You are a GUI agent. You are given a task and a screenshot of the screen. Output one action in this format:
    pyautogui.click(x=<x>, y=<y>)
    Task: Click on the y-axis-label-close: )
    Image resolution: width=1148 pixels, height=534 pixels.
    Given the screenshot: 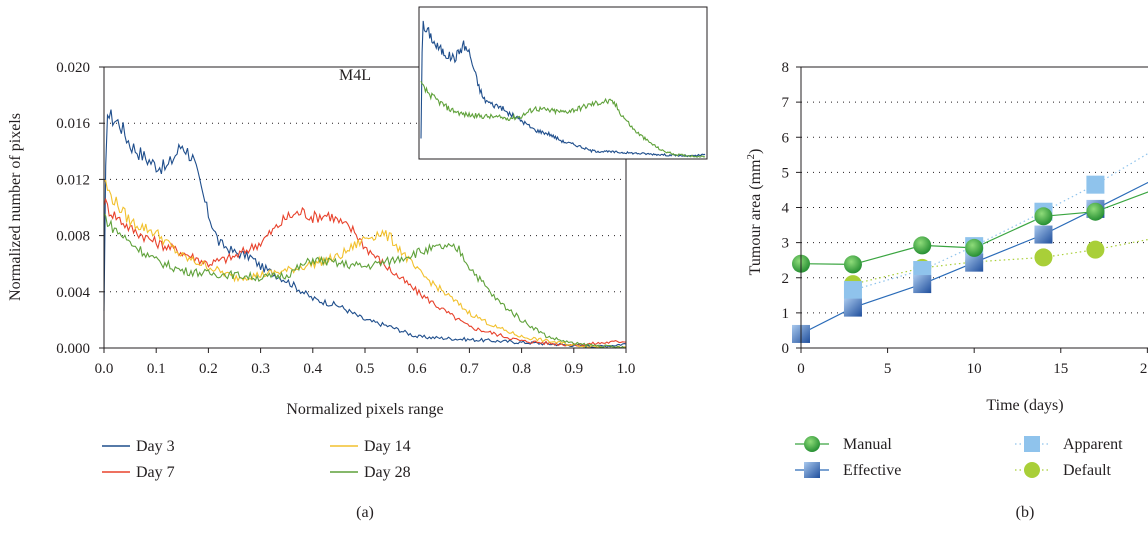 What is the action you would take?
    pyautogui.click(x=755, y=151)
    